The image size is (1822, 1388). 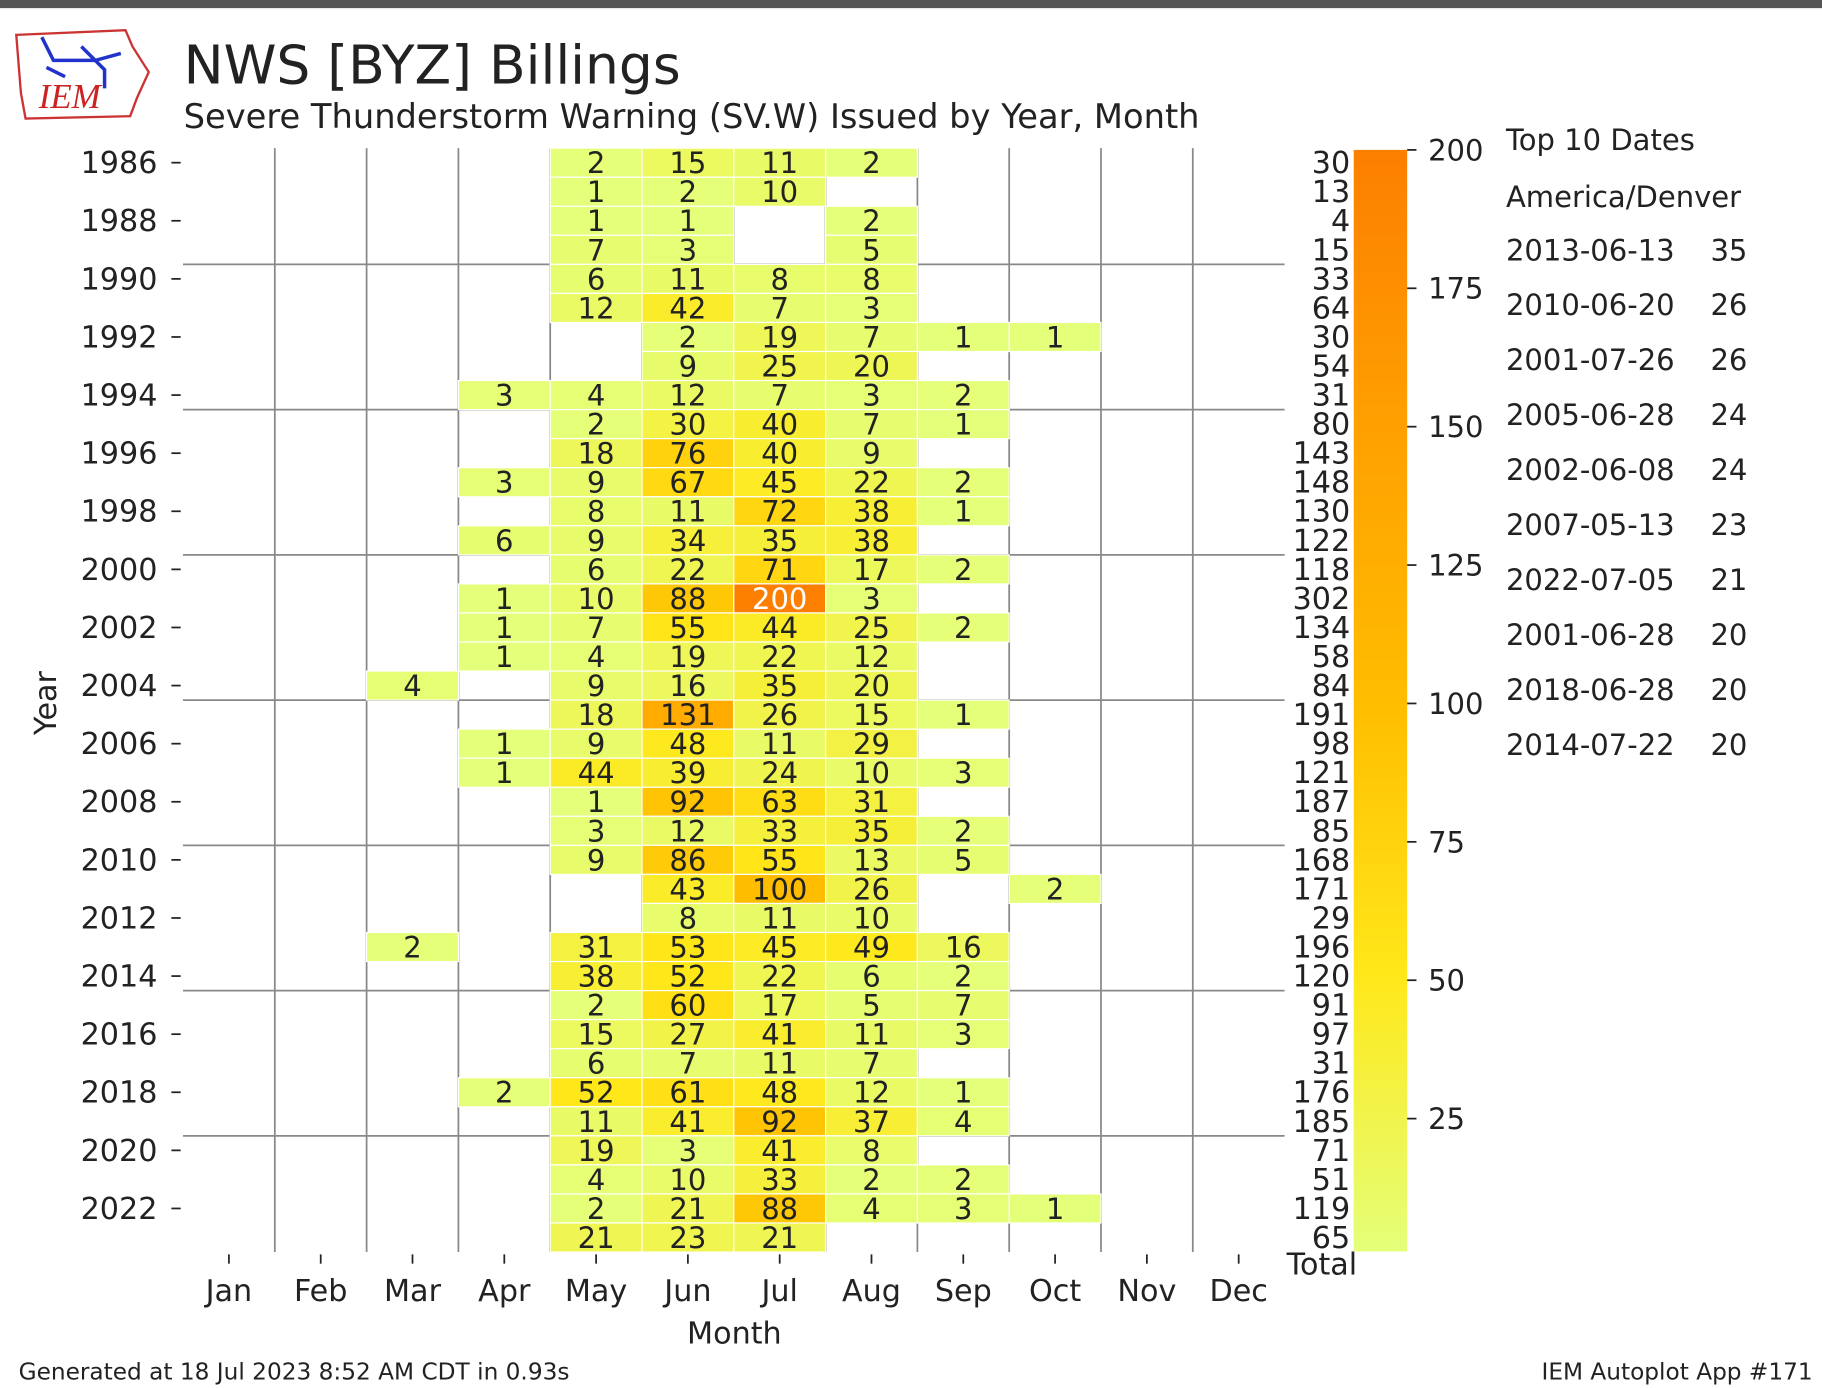 What do you see at coordinates (1728, 580) in the screenshot?
I see `top10-count: 21` at bounding box center [1728, 580].